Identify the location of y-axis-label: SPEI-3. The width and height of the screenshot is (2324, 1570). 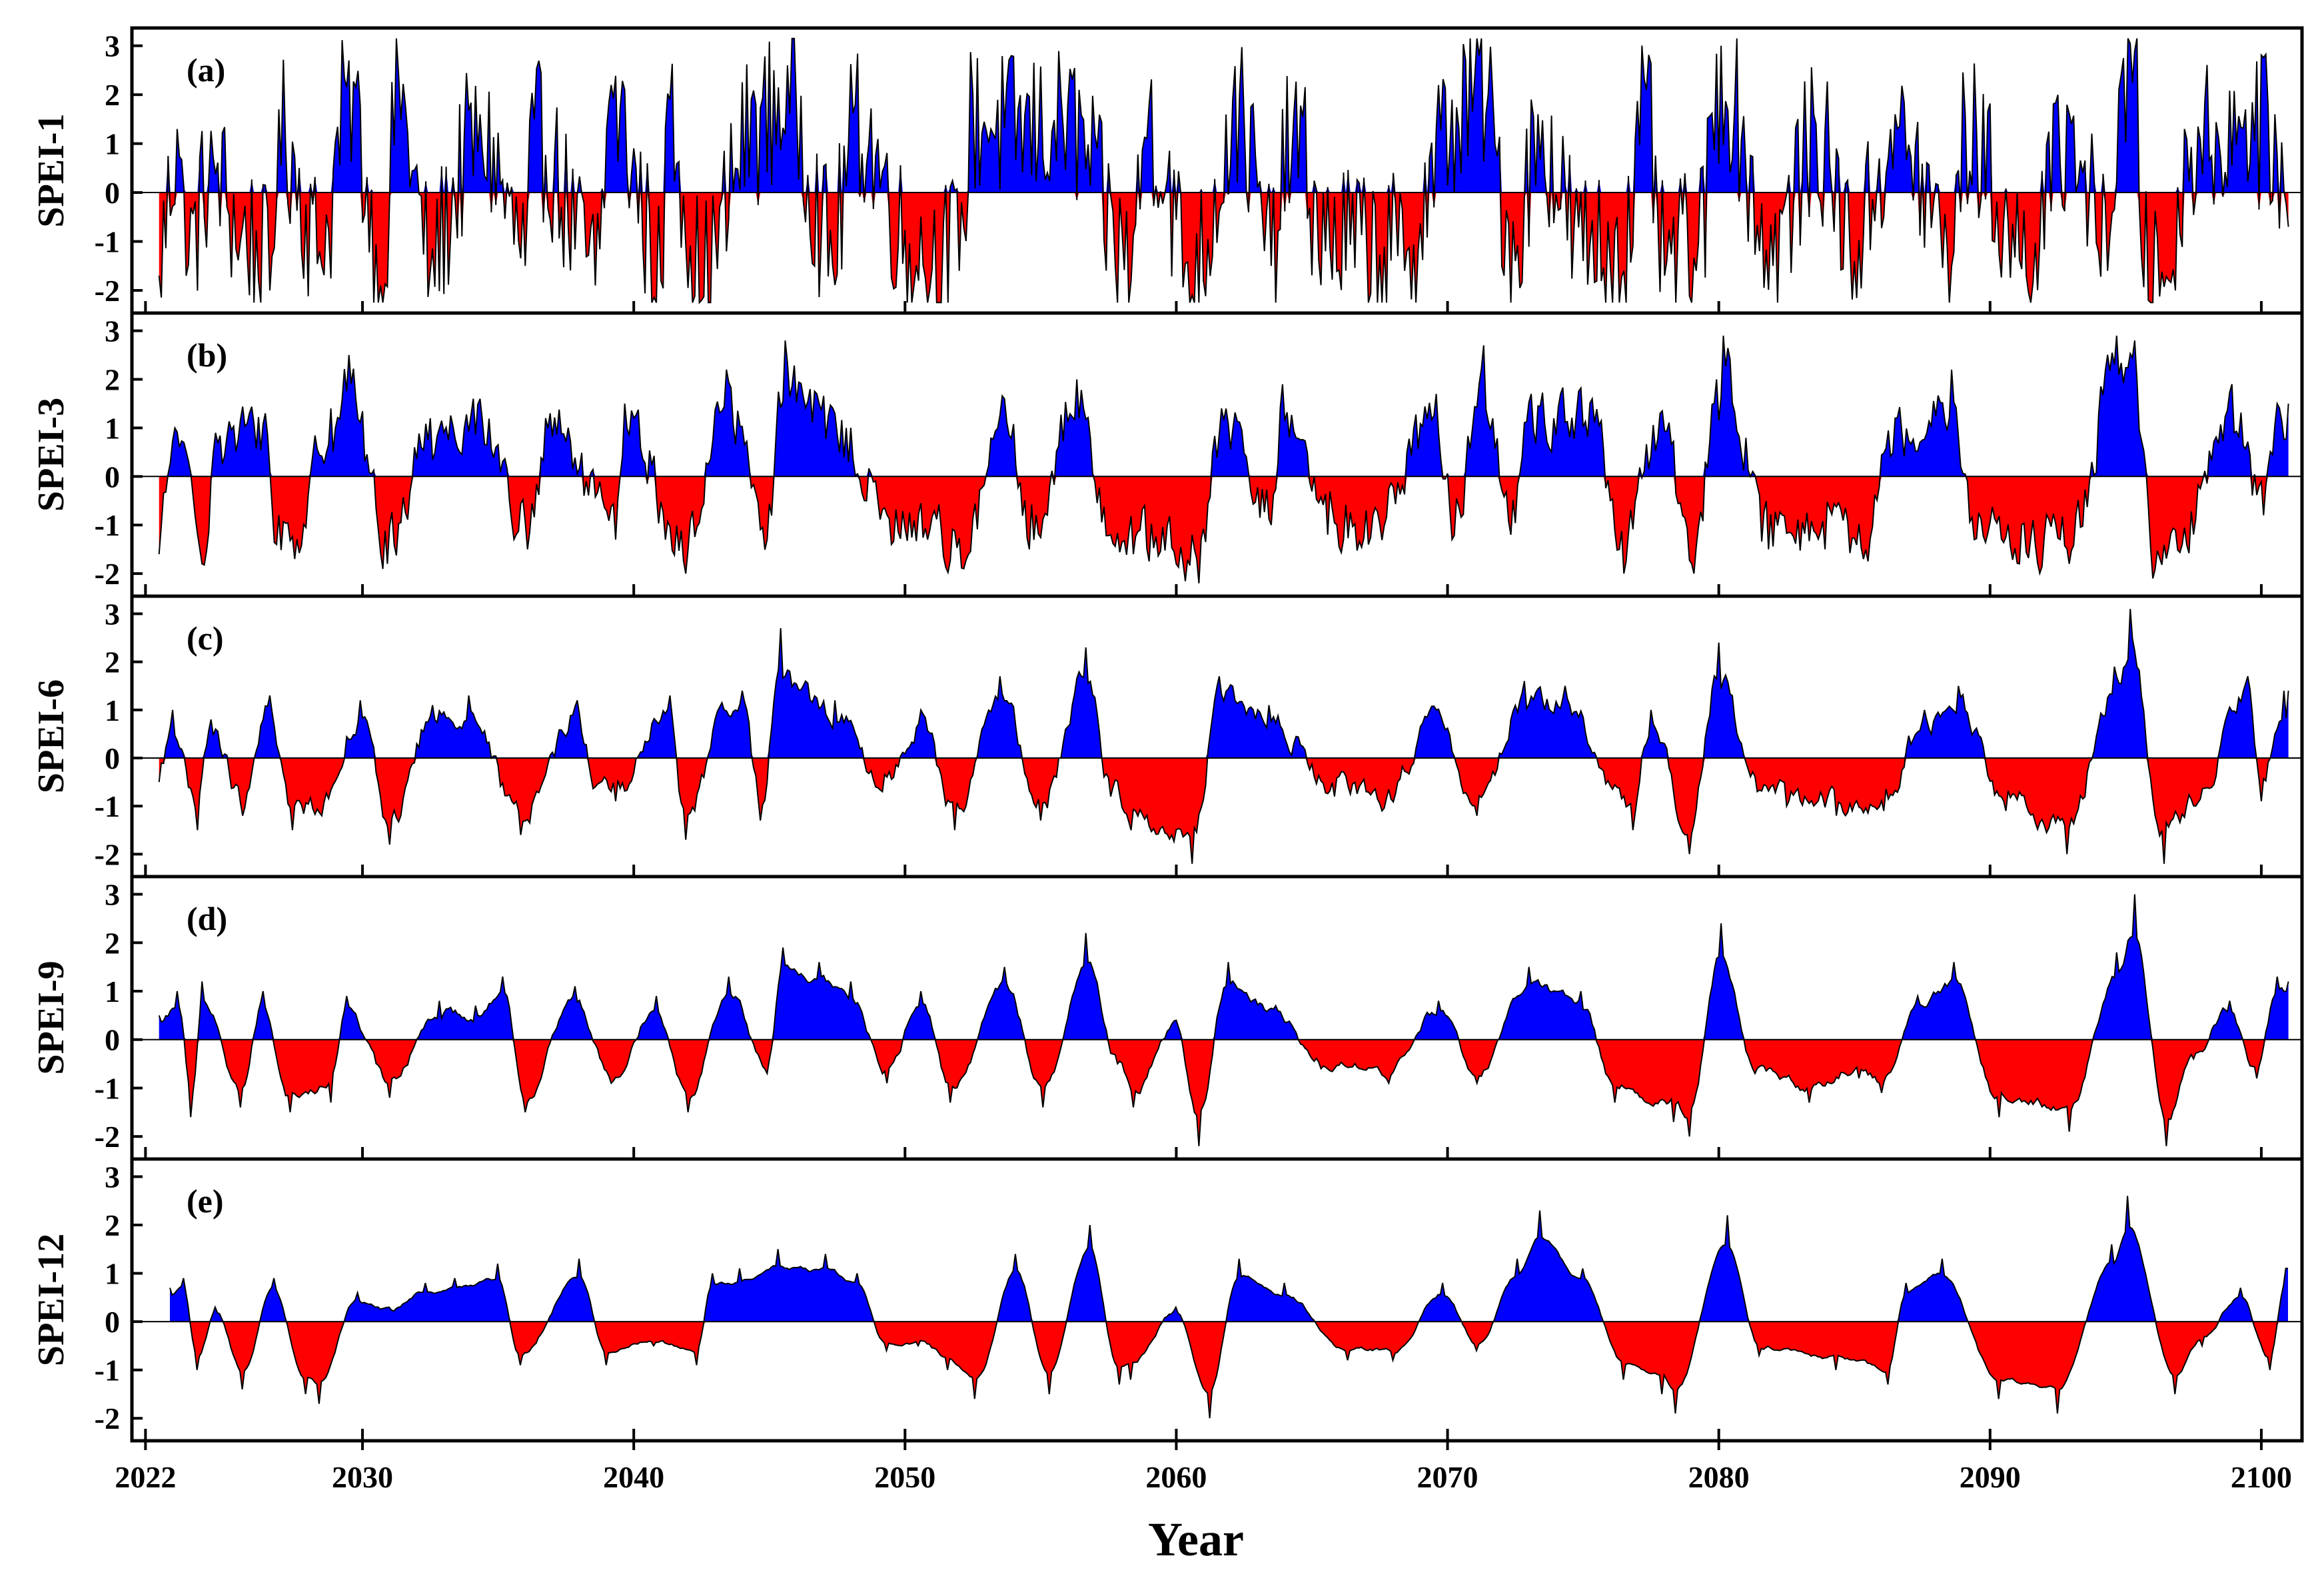
(51, 455).